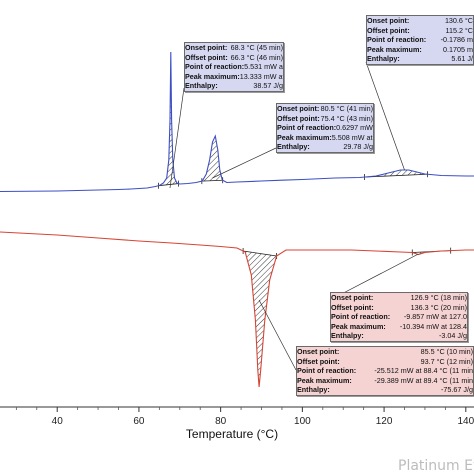 Image resolution: width=474 pixels, height=474 pixels. I want to click on annotation-row: Enthalpy: 29.78 J/g, so click(325, 147).